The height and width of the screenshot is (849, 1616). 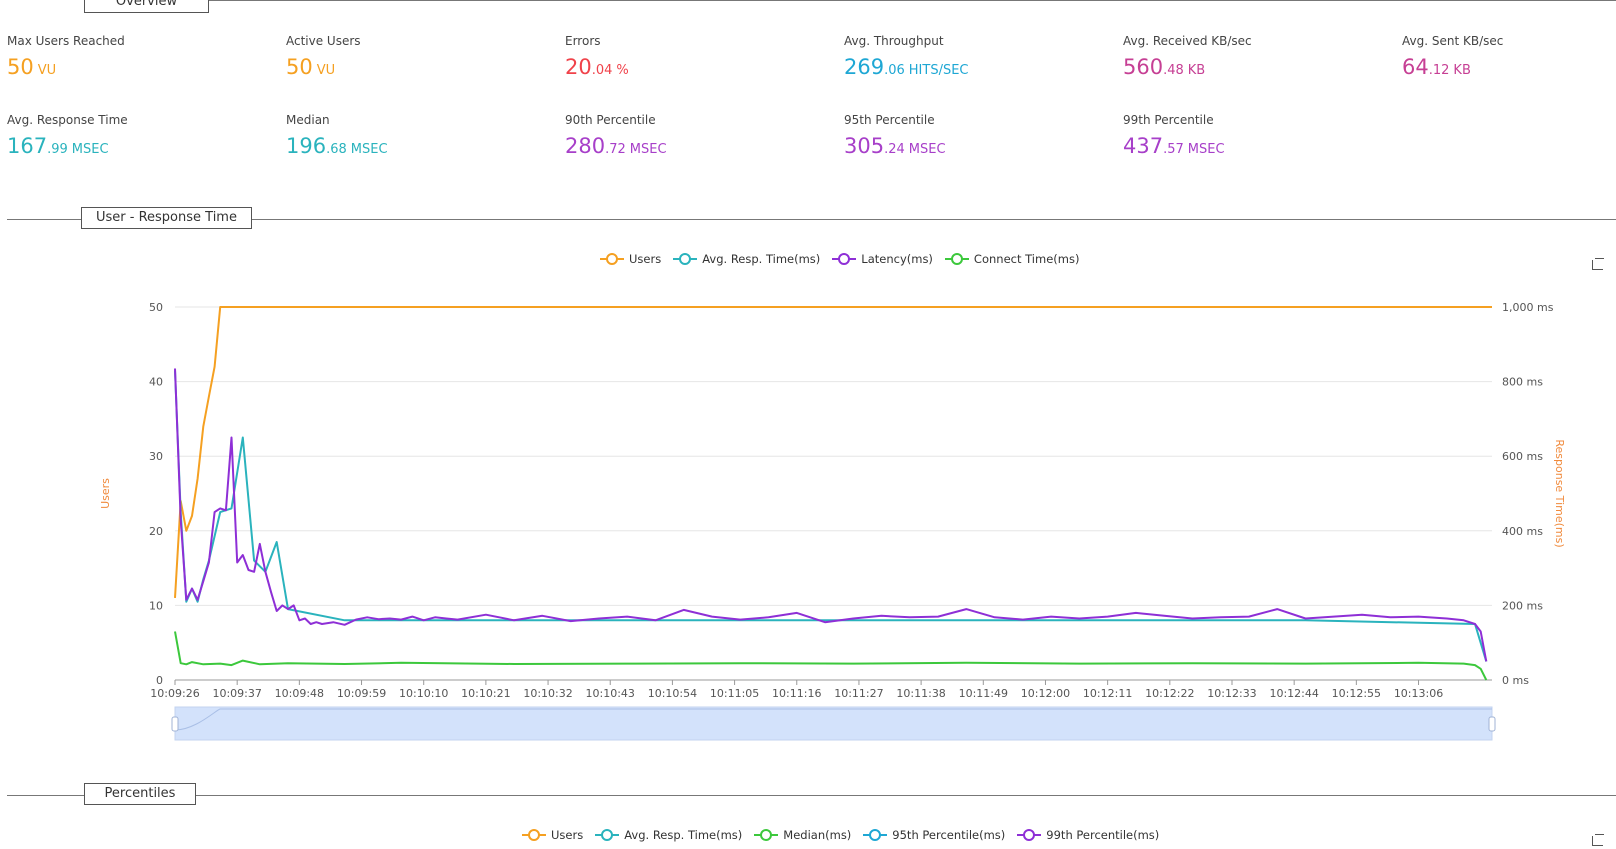 I want to click on legend-label: Users, so click(x=567, y=835).